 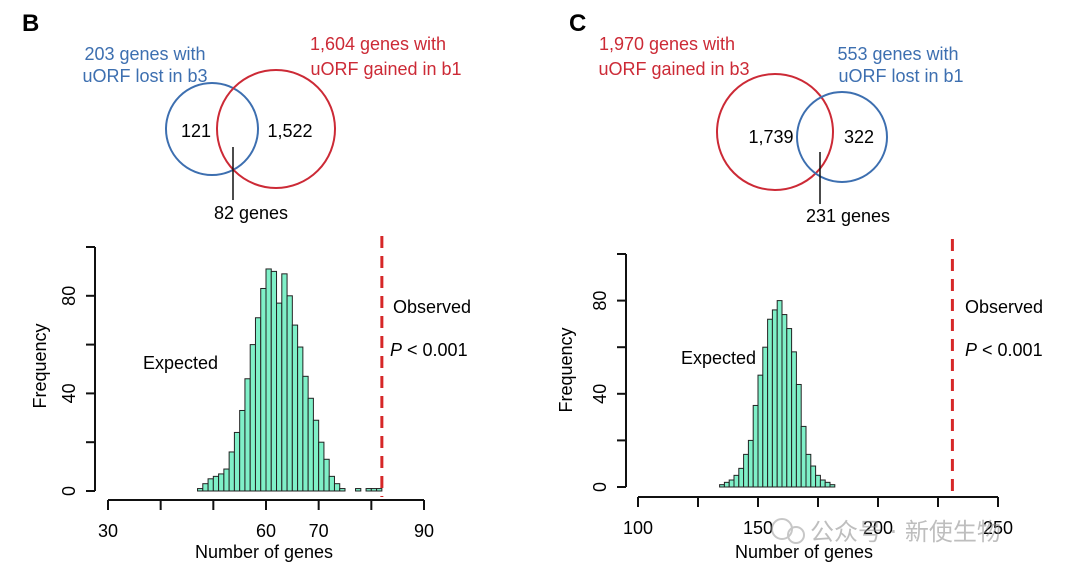 I want to click on wechat-icon-bubble, so click(x=796, y=535).